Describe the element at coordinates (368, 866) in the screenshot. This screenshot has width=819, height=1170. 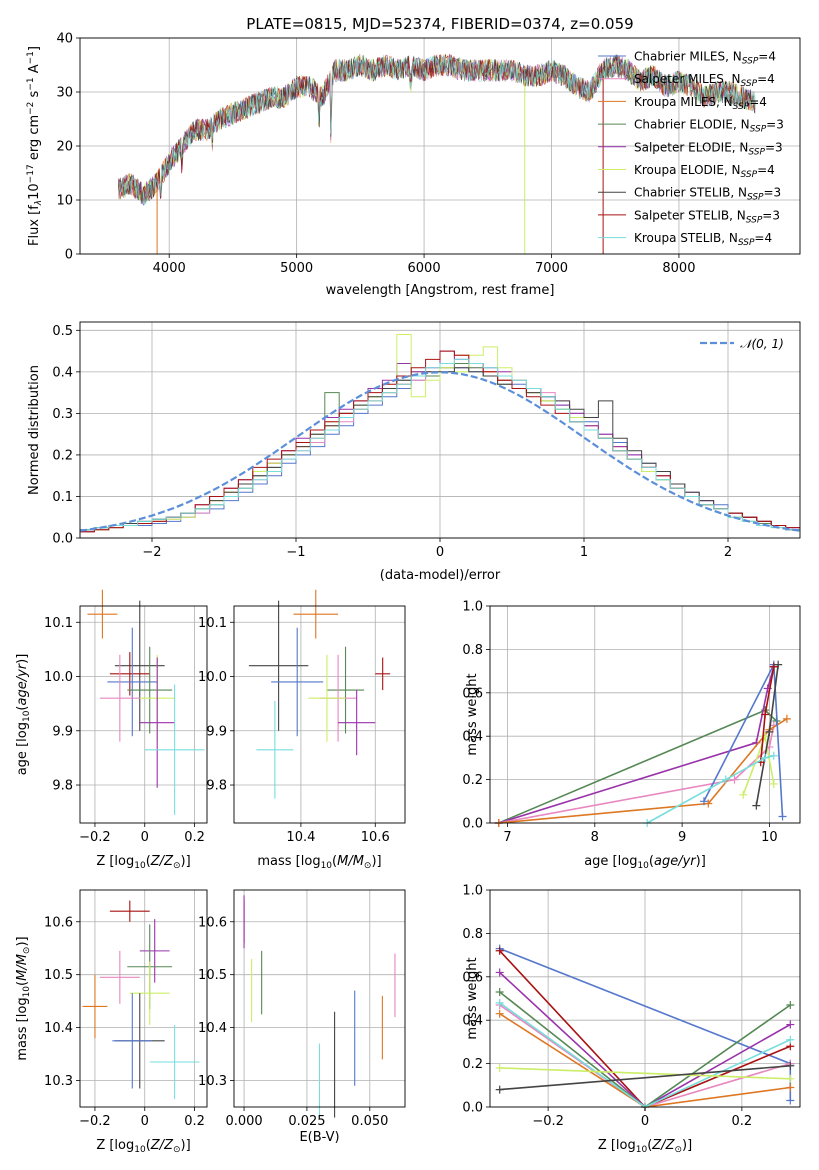
I see `x-axis-label-part: ⊙` at that location.